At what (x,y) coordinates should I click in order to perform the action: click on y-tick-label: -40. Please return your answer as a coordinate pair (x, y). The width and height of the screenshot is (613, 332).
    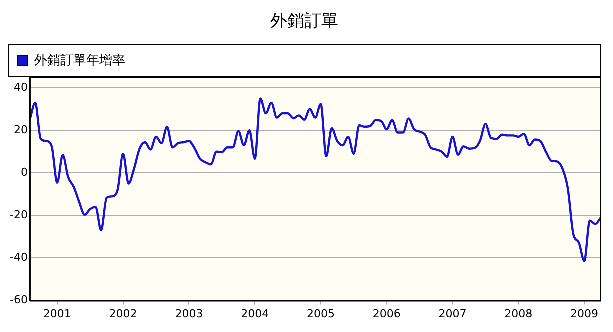
    Looking at the image, I should click on (19, 257).